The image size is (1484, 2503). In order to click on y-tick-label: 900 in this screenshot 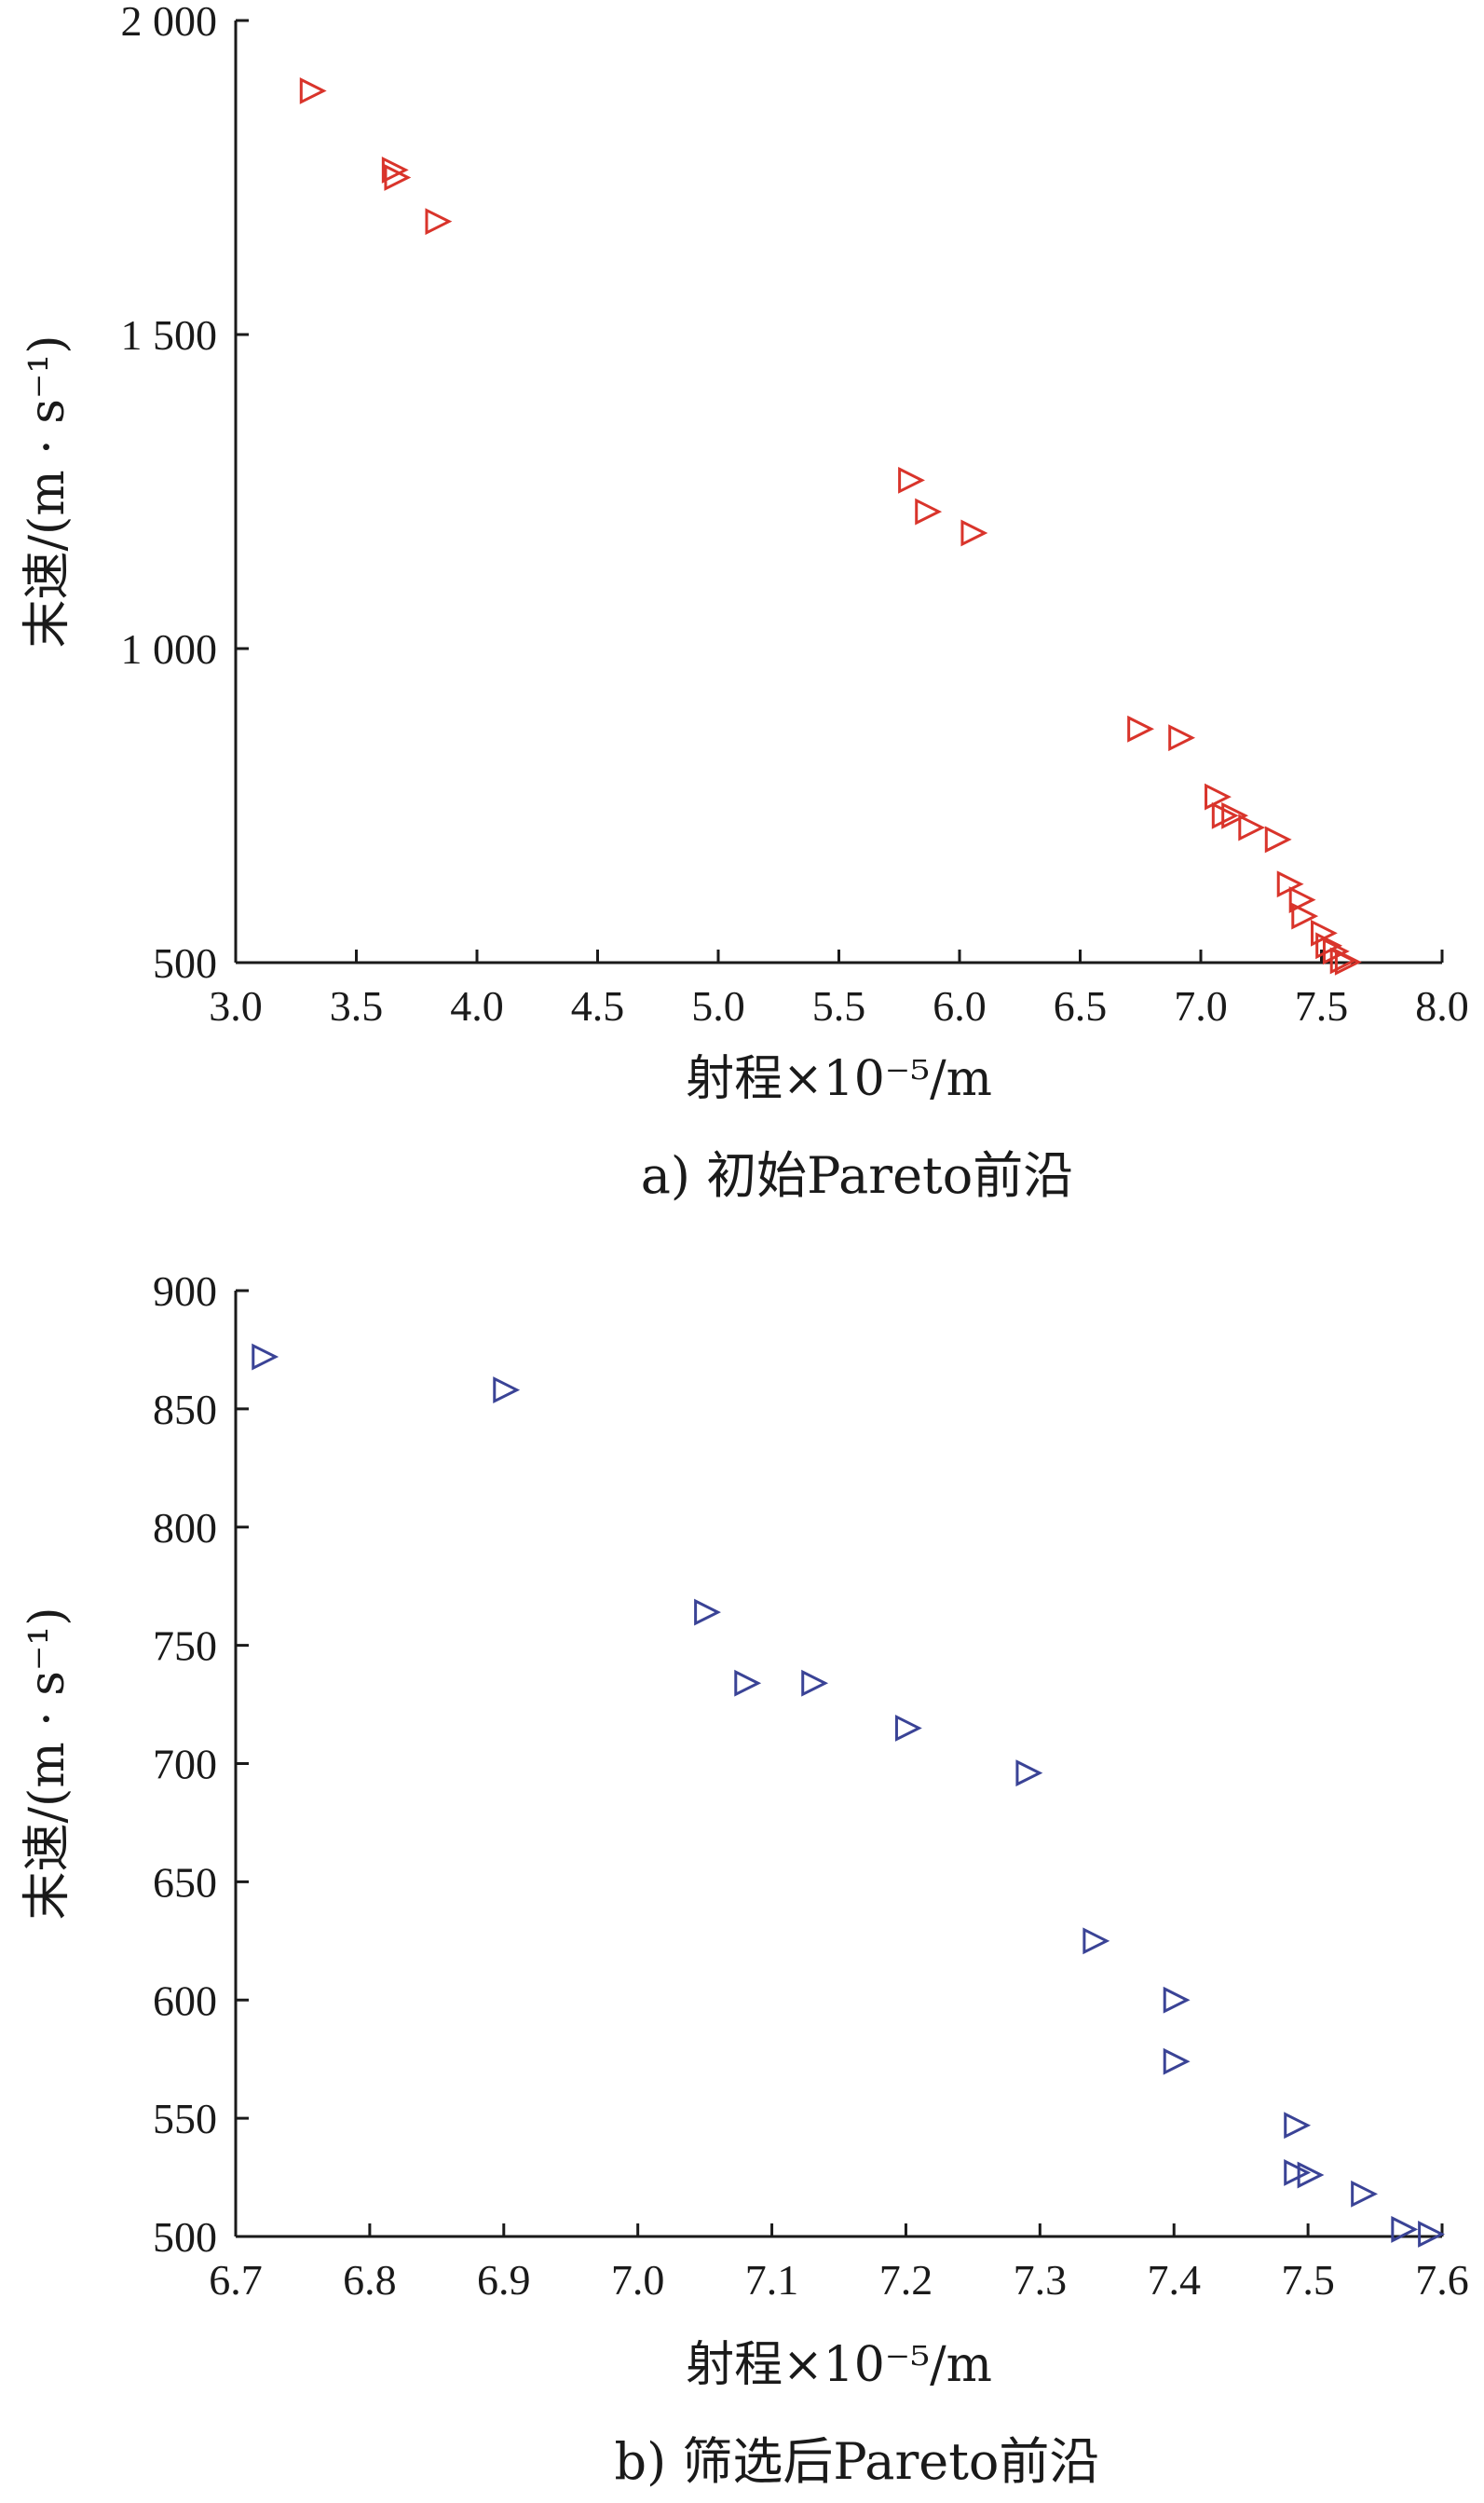, I will do `click(185, 1291)`.